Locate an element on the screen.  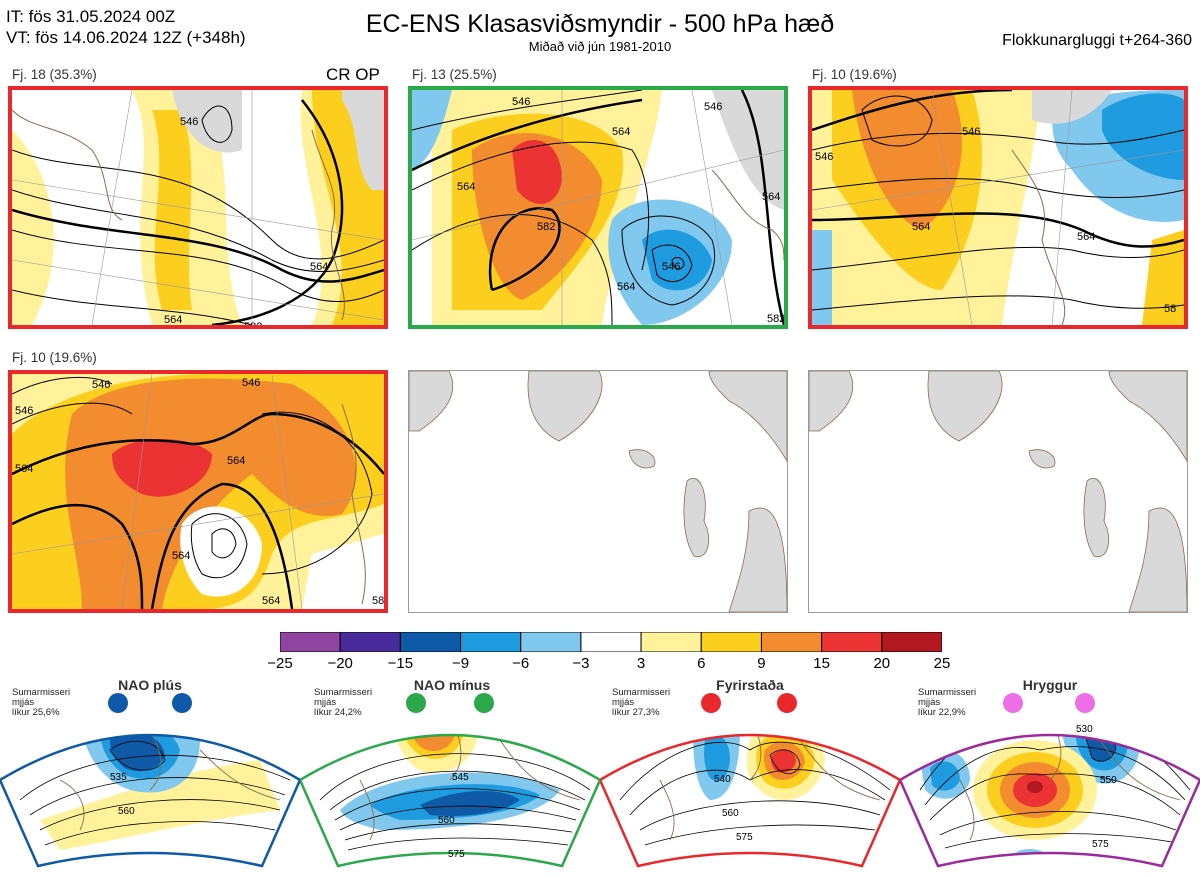
colorbar is located at coordinates (611, 642).